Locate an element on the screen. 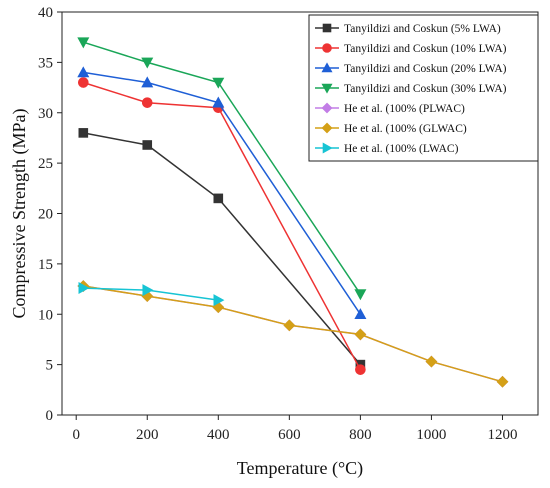 The image size is (550, 488). y-axis: 0 5 10 15 20 25 30 35 40 is located at coordinates (50, 214).